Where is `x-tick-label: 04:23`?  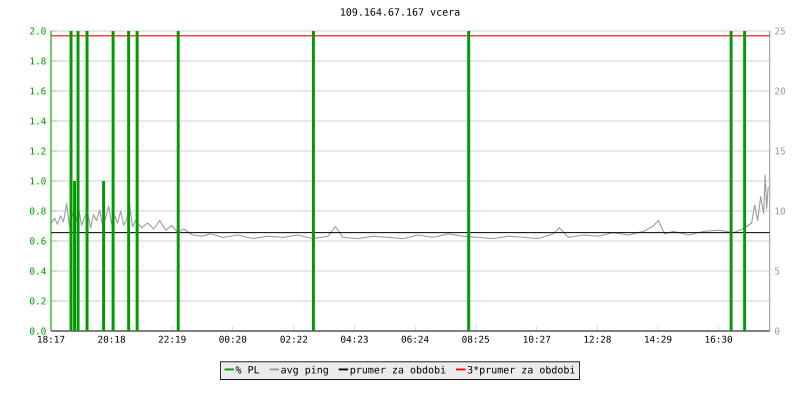
x-tick-label: 04:23 is located at coordinates (354, 339).